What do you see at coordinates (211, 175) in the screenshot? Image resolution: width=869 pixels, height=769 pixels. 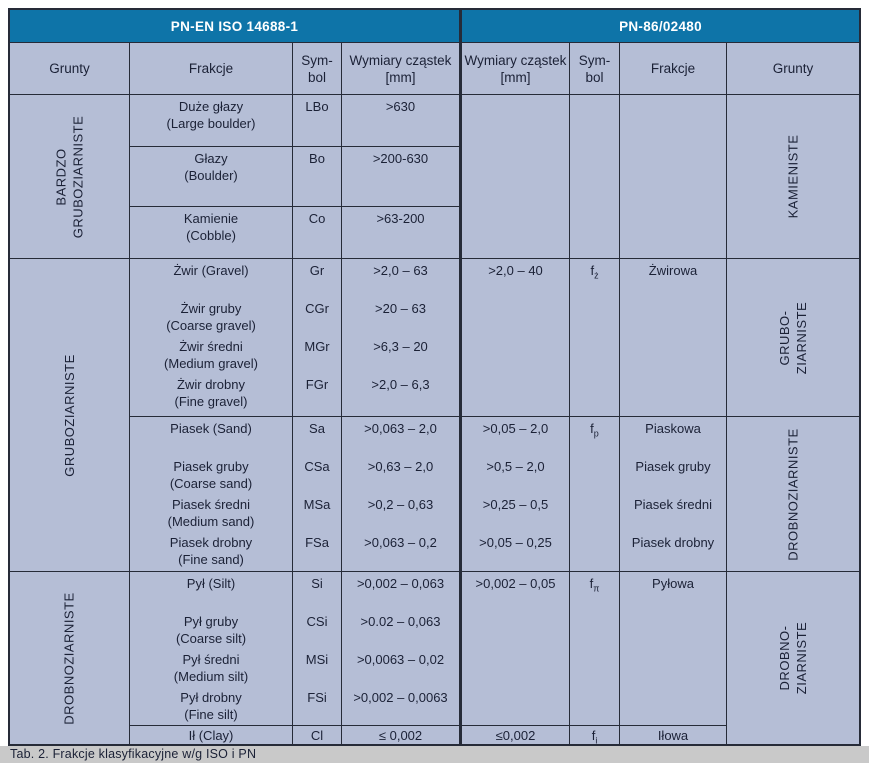 I see `fraction-name-en: (Boulder)` at bounding box center [211, 175].